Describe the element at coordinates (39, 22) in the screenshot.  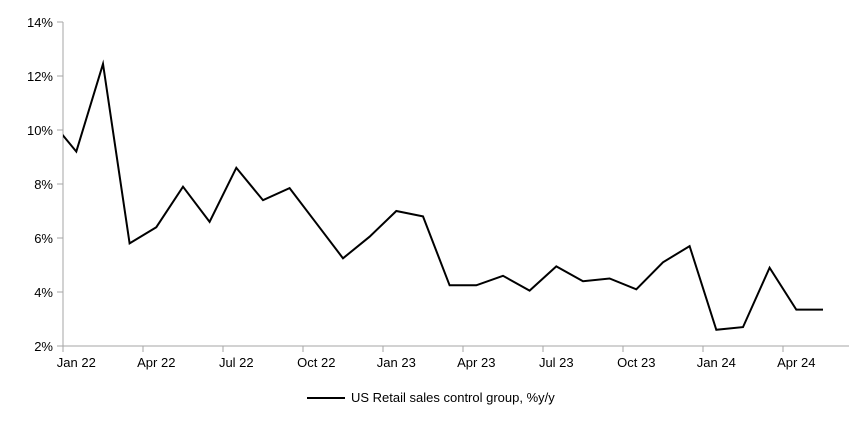
I see `y-axis-label: 14%` at that location.